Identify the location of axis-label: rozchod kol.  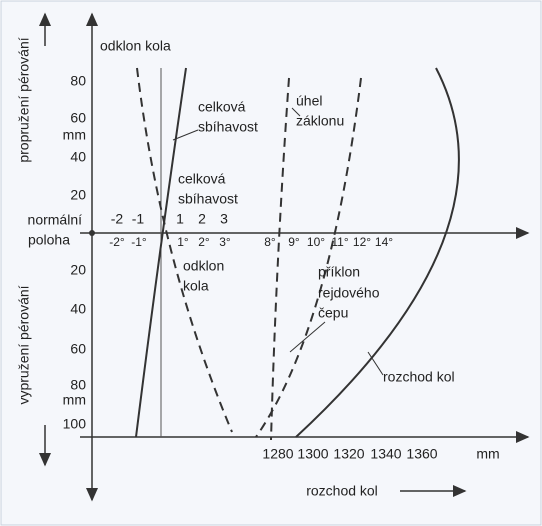
(342, 491).